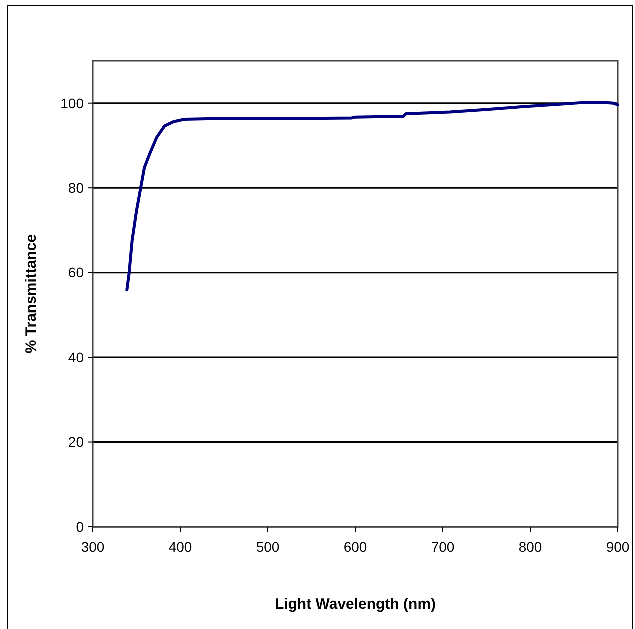  I want to click on x-axis-title: Light Wavelength (nm), so click(355, 604).